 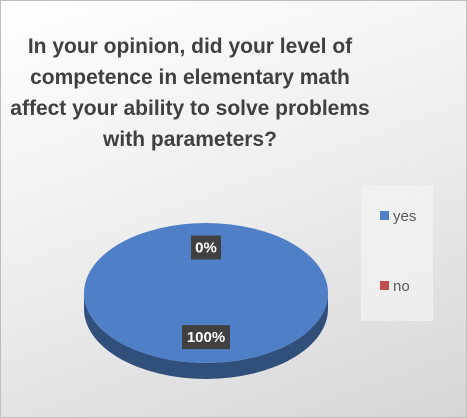 What do you see at coordinates (397, 253) in the screenshot?
I see `legend-box` at bounding box center [397, 253].